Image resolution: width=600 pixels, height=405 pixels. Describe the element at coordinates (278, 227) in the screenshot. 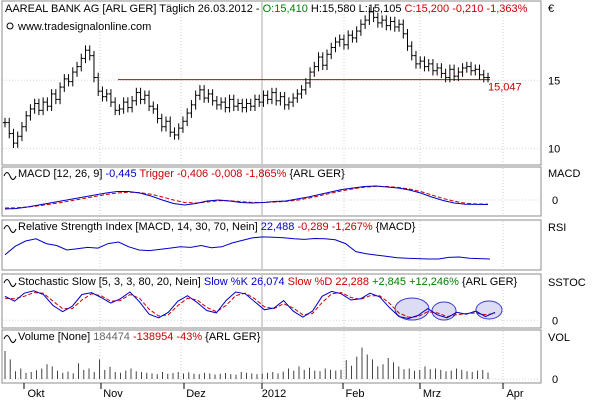

I see `rsi-header-part: 22,488` at that location.